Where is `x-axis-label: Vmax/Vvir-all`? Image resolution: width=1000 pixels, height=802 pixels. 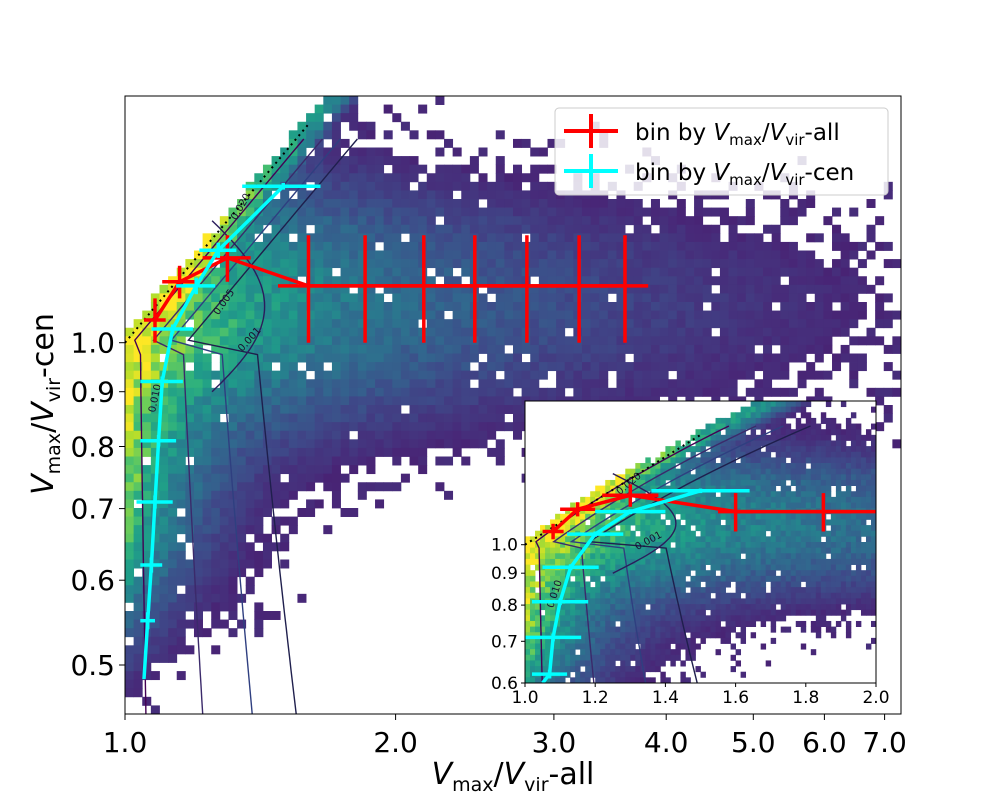
x-axis-label: Vmax/Vvir-all is located at coordinates (513, 776).